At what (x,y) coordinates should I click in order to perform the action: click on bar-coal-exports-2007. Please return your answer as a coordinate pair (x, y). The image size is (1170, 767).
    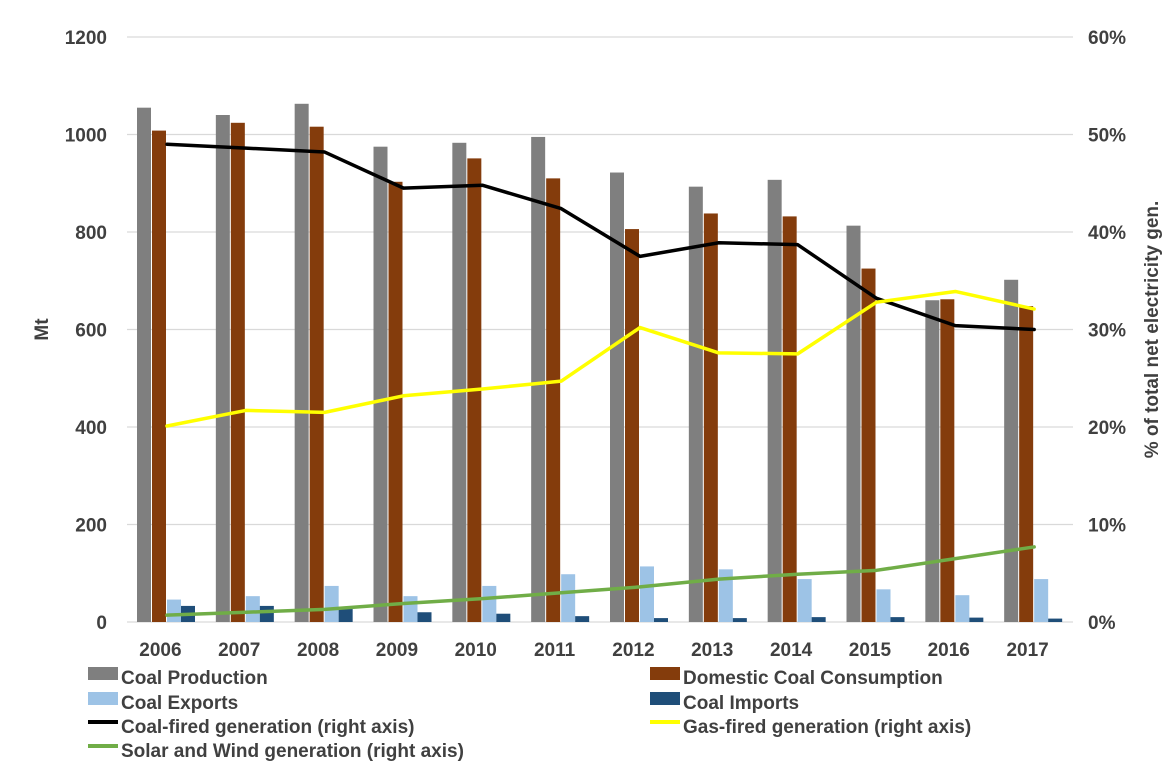
    Looking at the image, I should click on (252, 609).